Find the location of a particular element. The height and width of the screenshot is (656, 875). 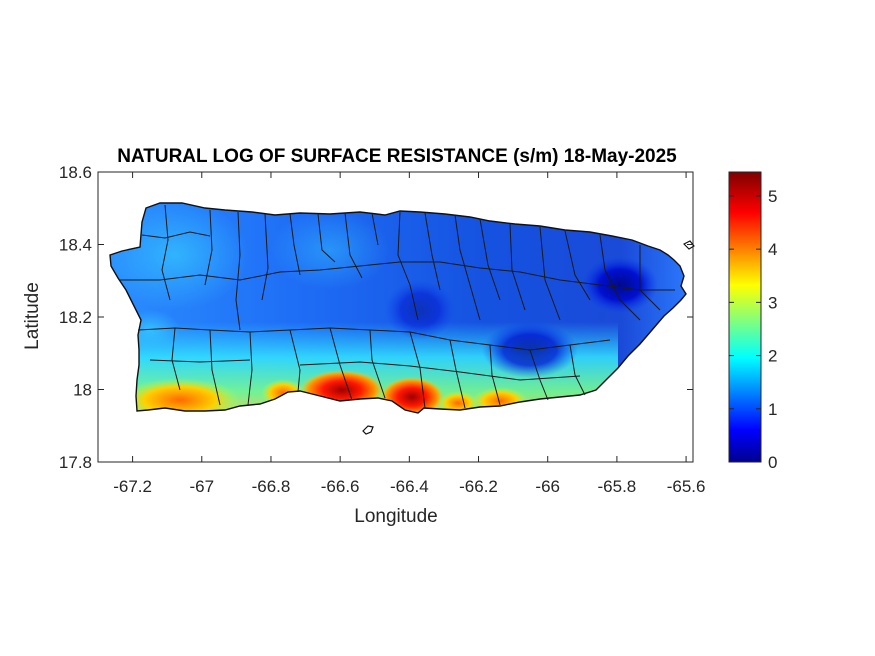

y-tick-label: 18 is located at coordinates (82, 390).